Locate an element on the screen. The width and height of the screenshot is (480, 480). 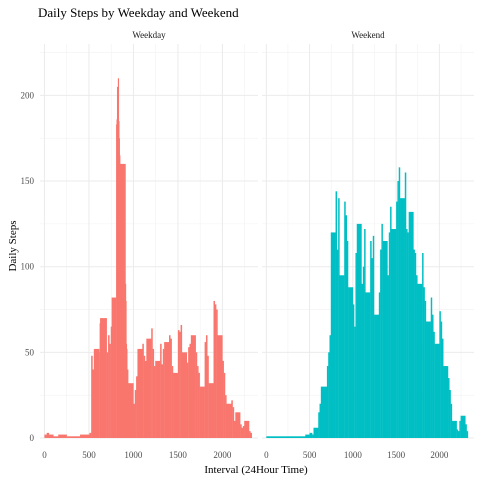
y-axis-ticks: 0 50 100 150 200 is located at coordinates (28, 266).